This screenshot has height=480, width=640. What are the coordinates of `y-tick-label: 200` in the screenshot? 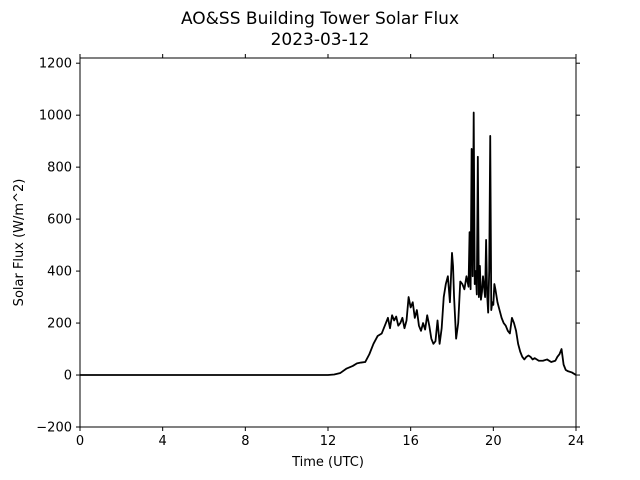 It's located at (59, 324).